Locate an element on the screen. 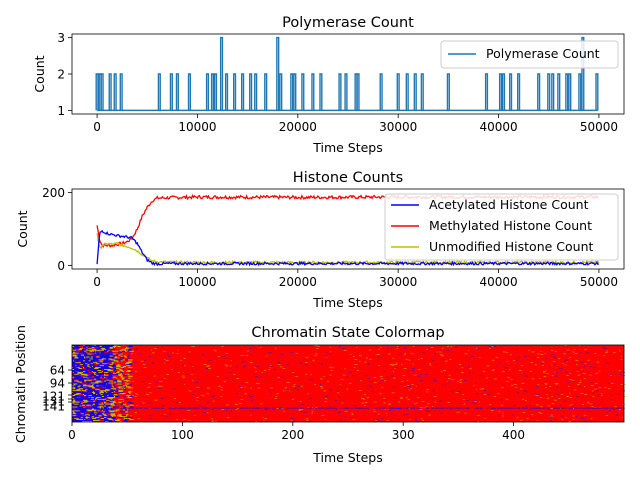  chromatin-axes-frame is located at coordinates (348, 383).